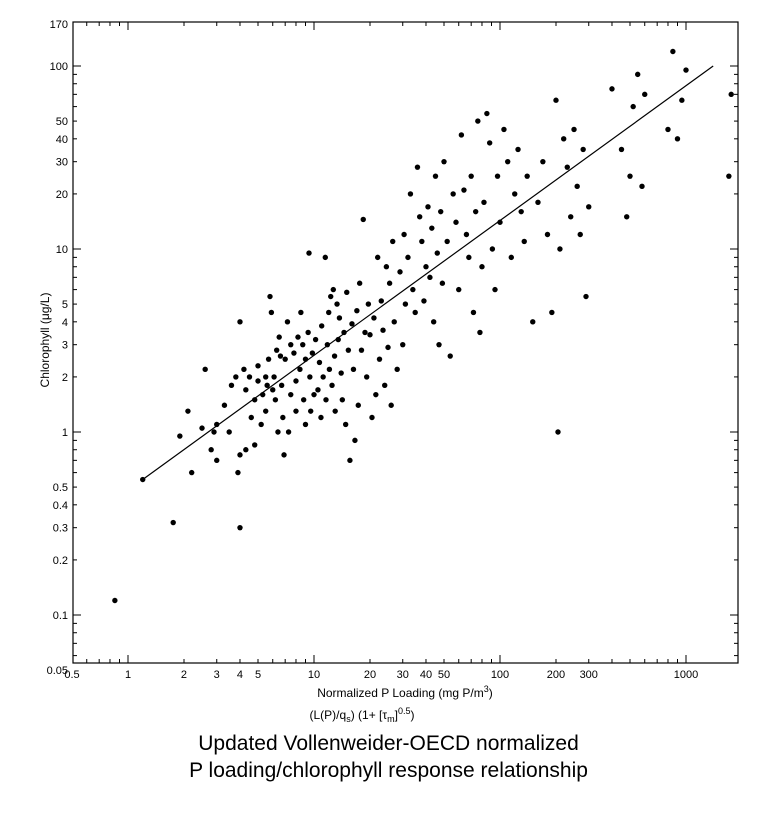  What do you see at coordinates (62, 195) in the screenshot?
I see `y-tick-label: 20` at bounding box center [62, 195].